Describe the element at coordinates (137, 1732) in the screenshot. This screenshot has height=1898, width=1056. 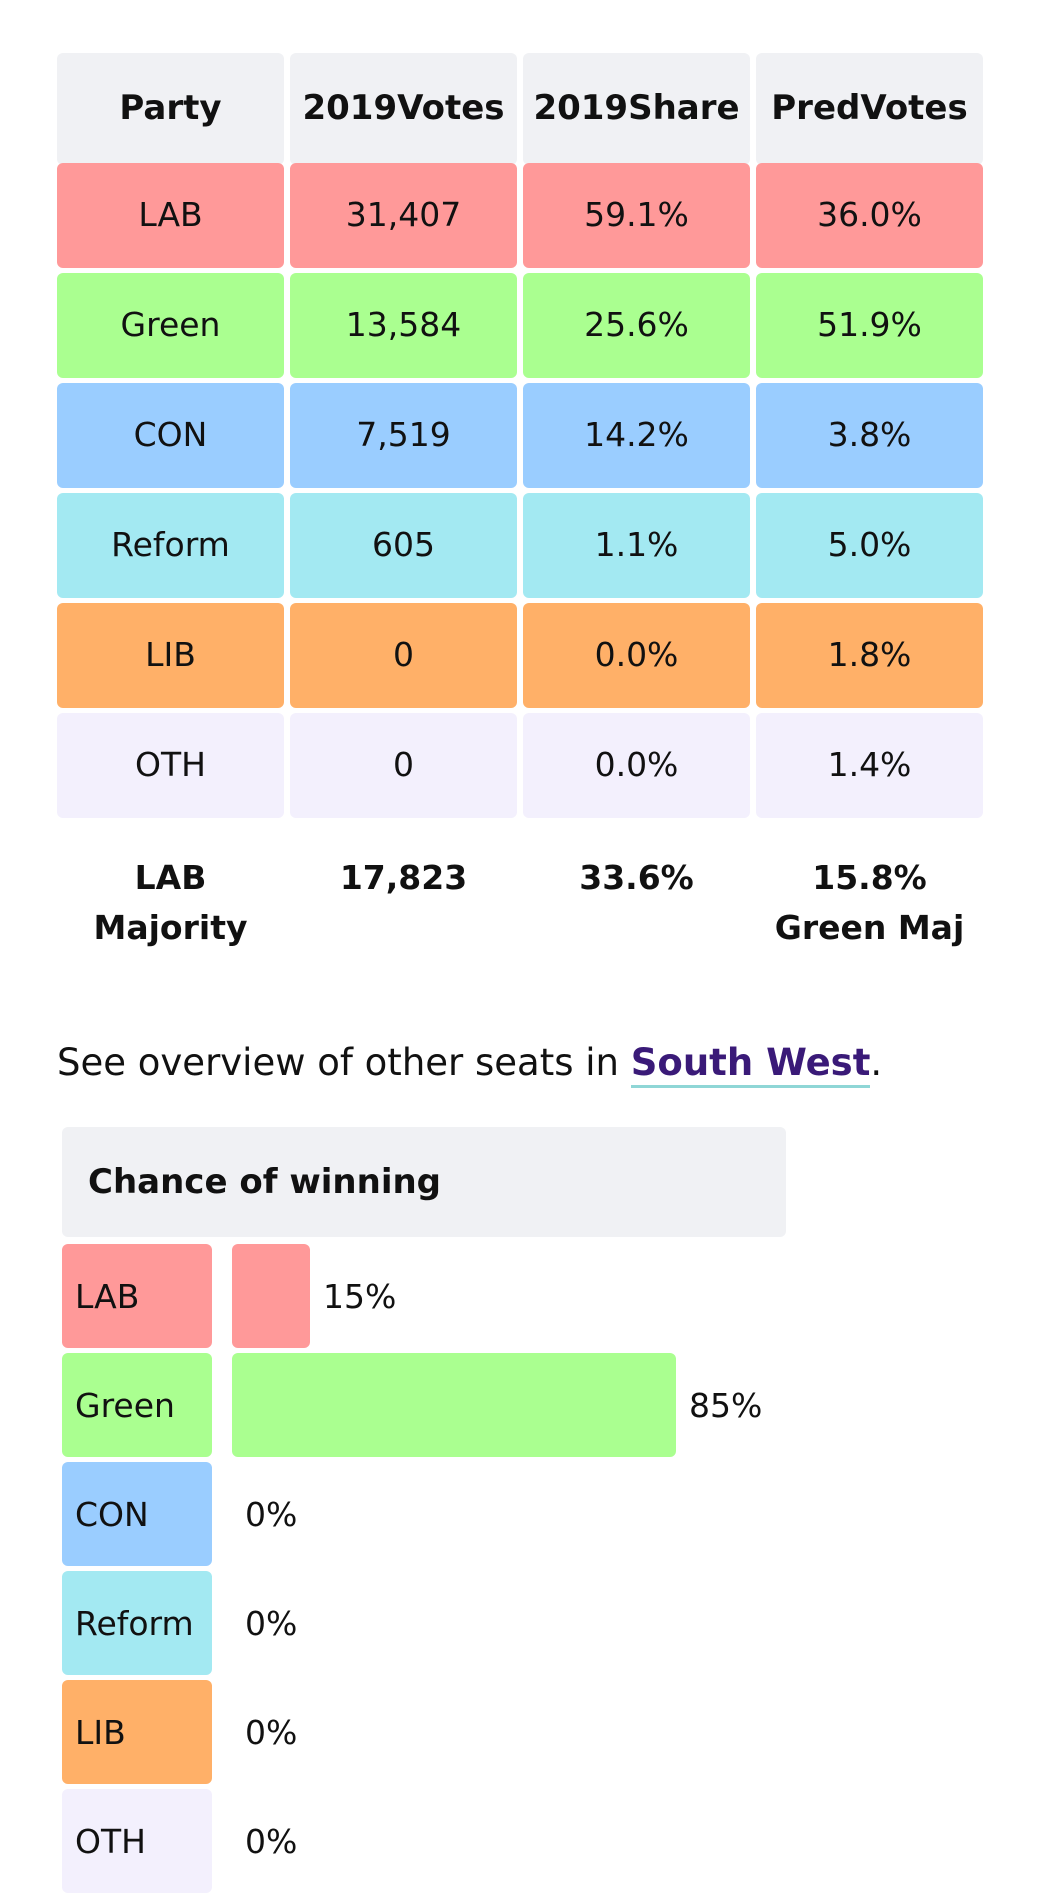
I see `chance-party-label: LIB` at that location.